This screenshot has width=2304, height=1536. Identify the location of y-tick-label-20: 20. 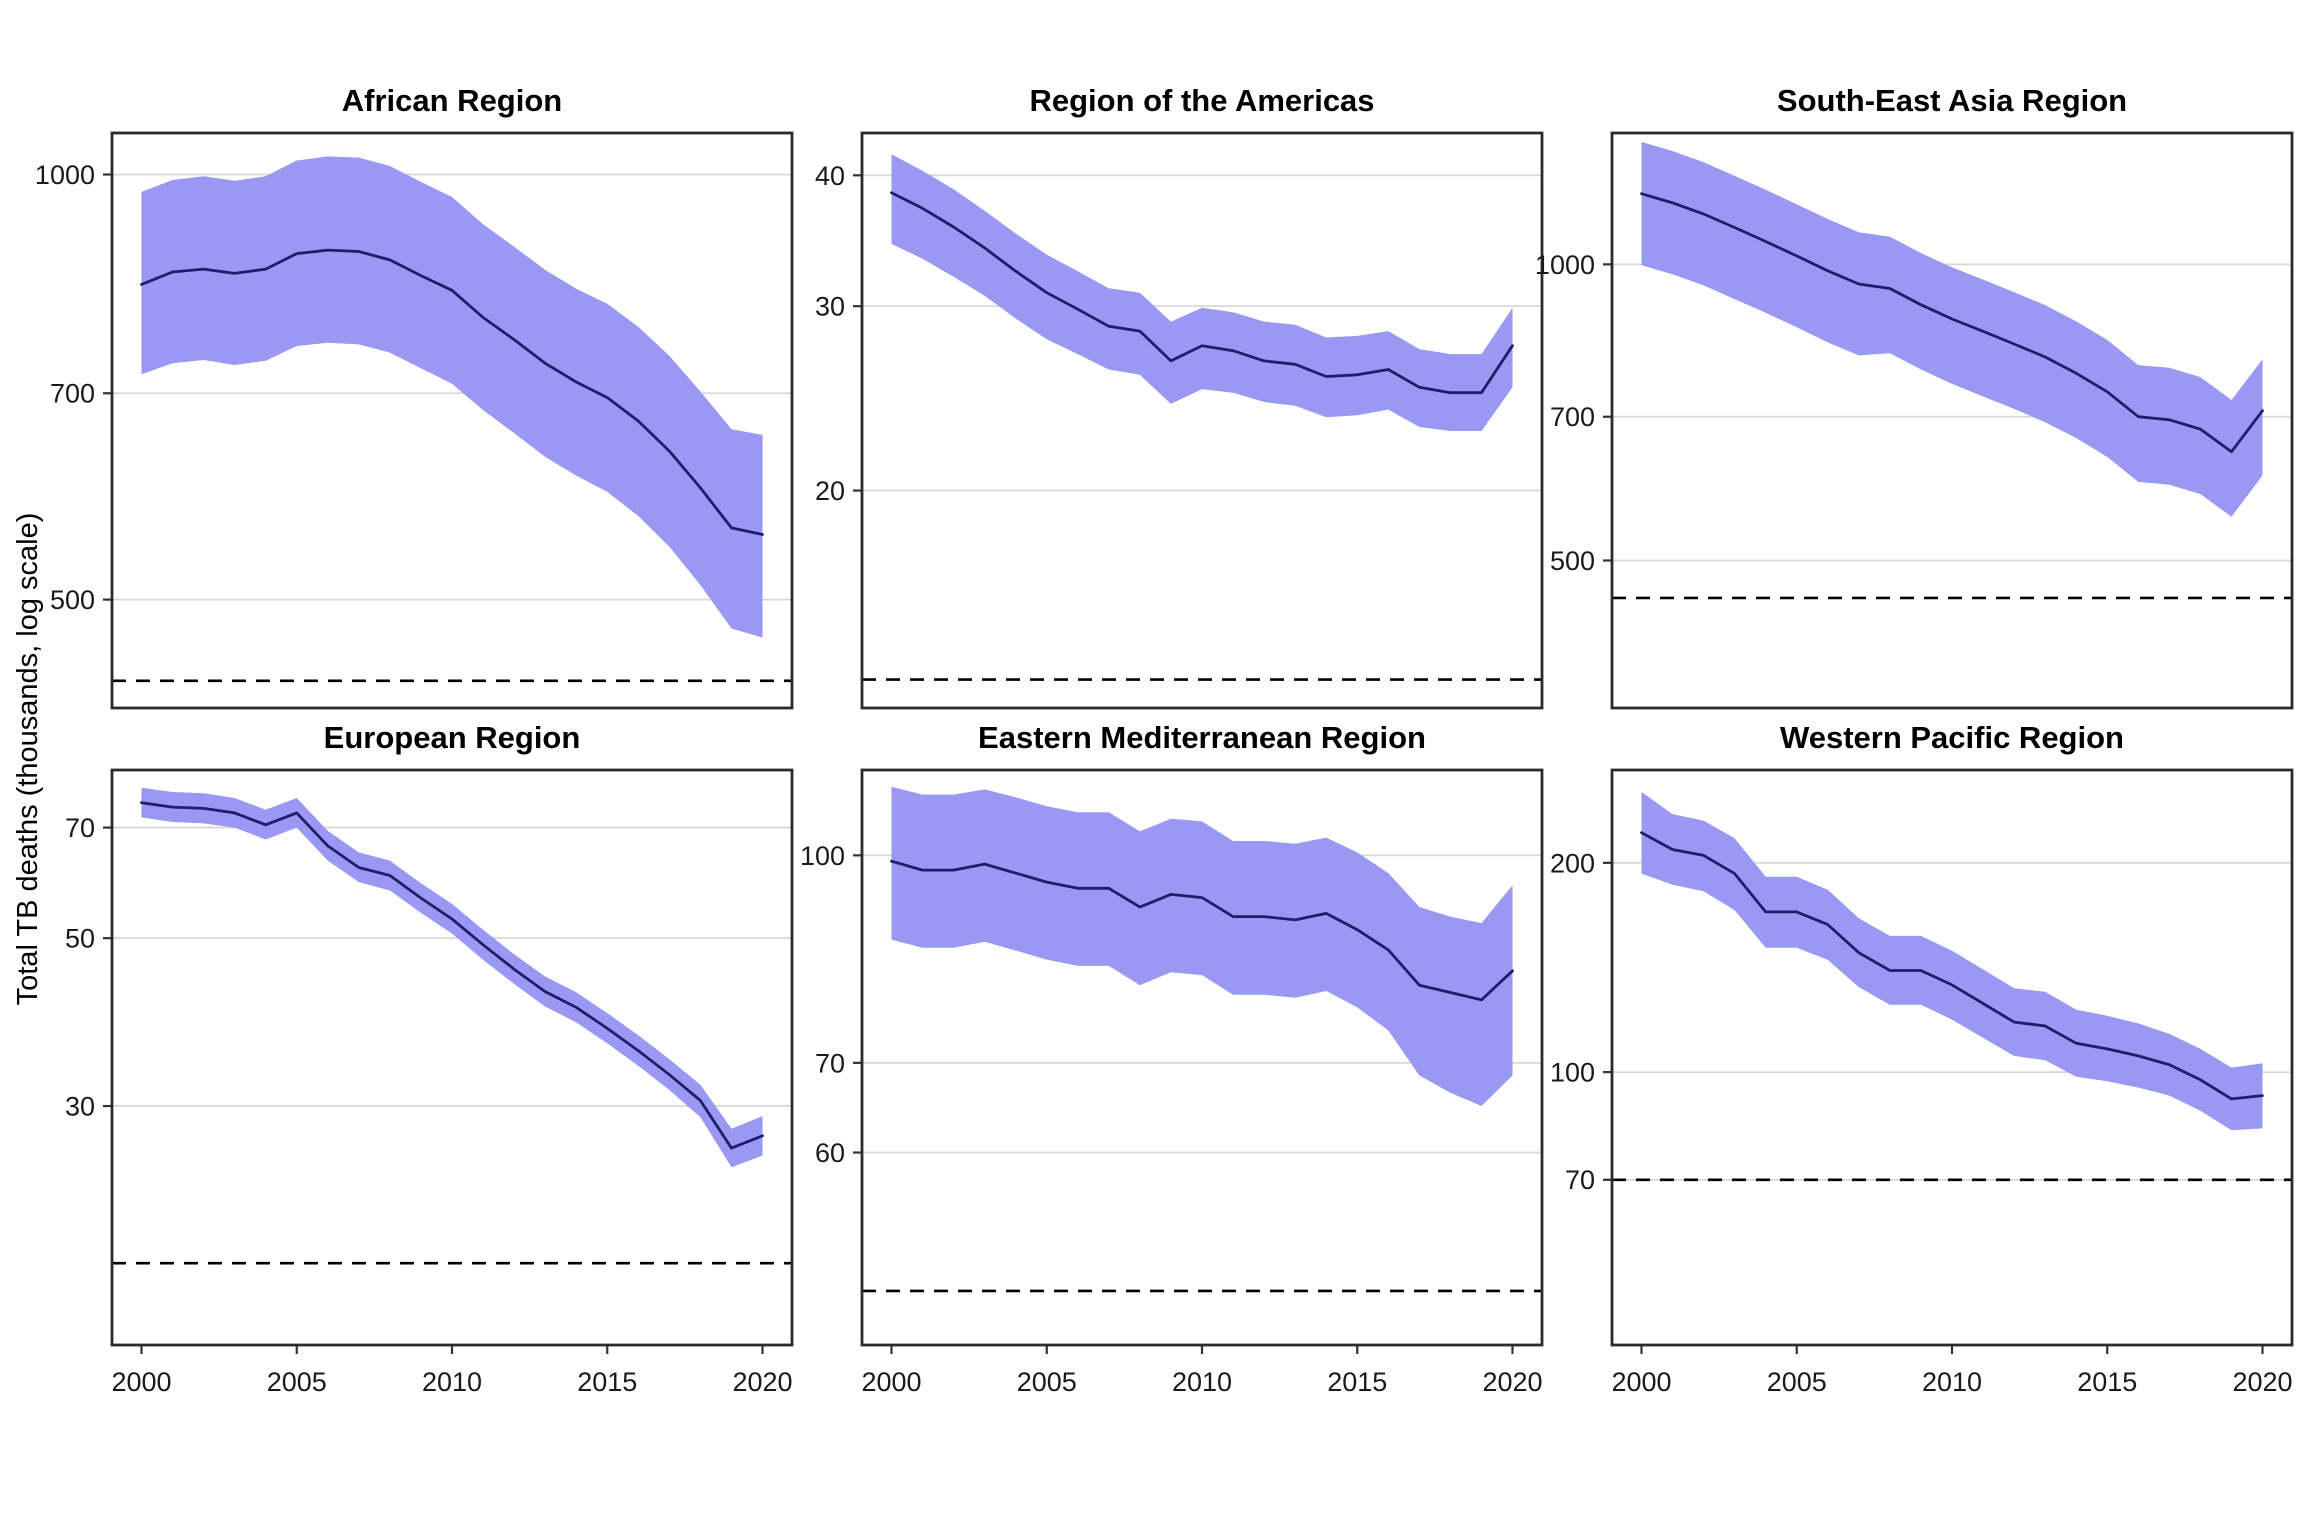
(830, 491).